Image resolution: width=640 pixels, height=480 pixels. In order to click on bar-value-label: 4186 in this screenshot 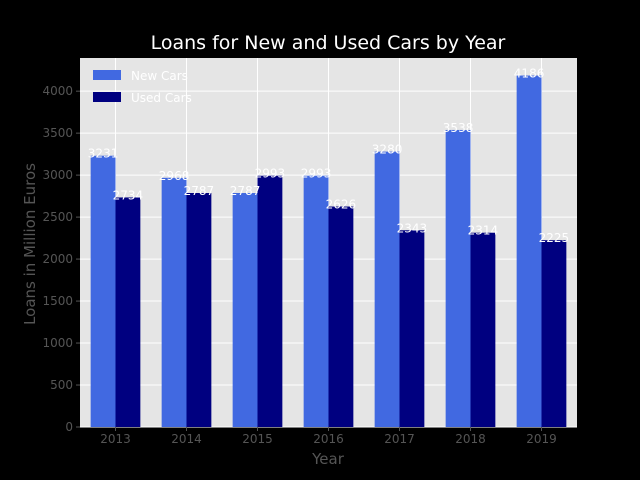, I will do `click(529, 74)`.